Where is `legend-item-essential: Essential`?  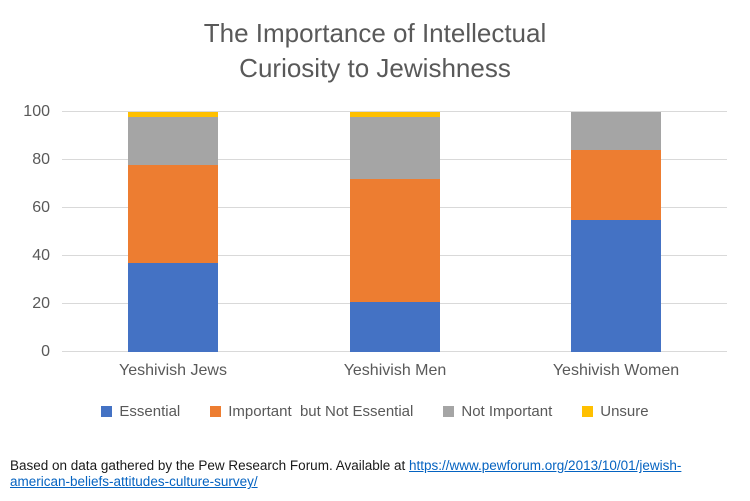
legend-item-essential: Essential is located at coordinates (140, 411).